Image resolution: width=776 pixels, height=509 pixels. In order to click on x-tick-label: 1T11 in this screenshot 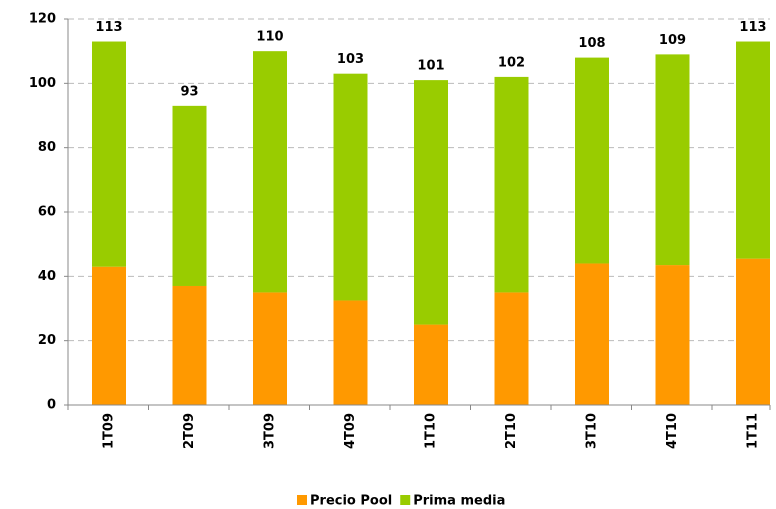, I will do `click(753, 431)`.